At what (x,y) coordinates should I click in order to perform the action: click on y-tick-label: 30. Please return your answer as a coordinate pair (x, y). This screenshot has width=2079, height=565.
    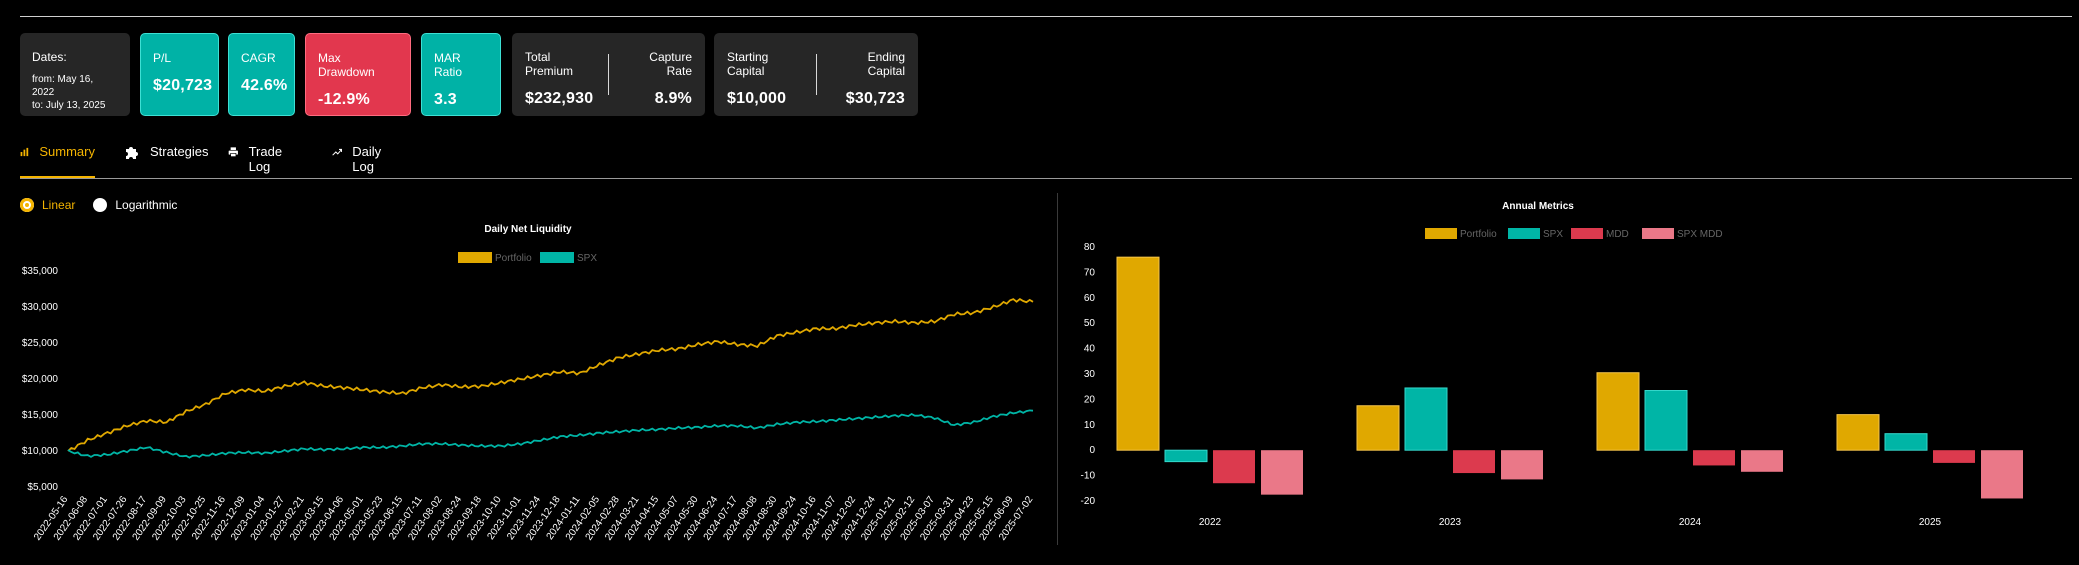
    Looking at the image, I should click on (1090, 374).